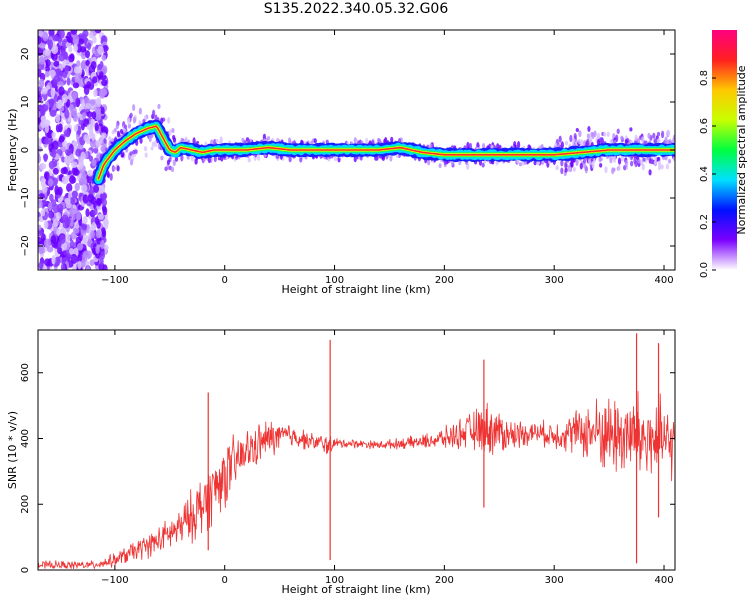  What do you see at coordinates (355, 289) in the screenshot?
I see `spectrogram-x-label: Height of straight line (km)` at bounding box center [355, 289].